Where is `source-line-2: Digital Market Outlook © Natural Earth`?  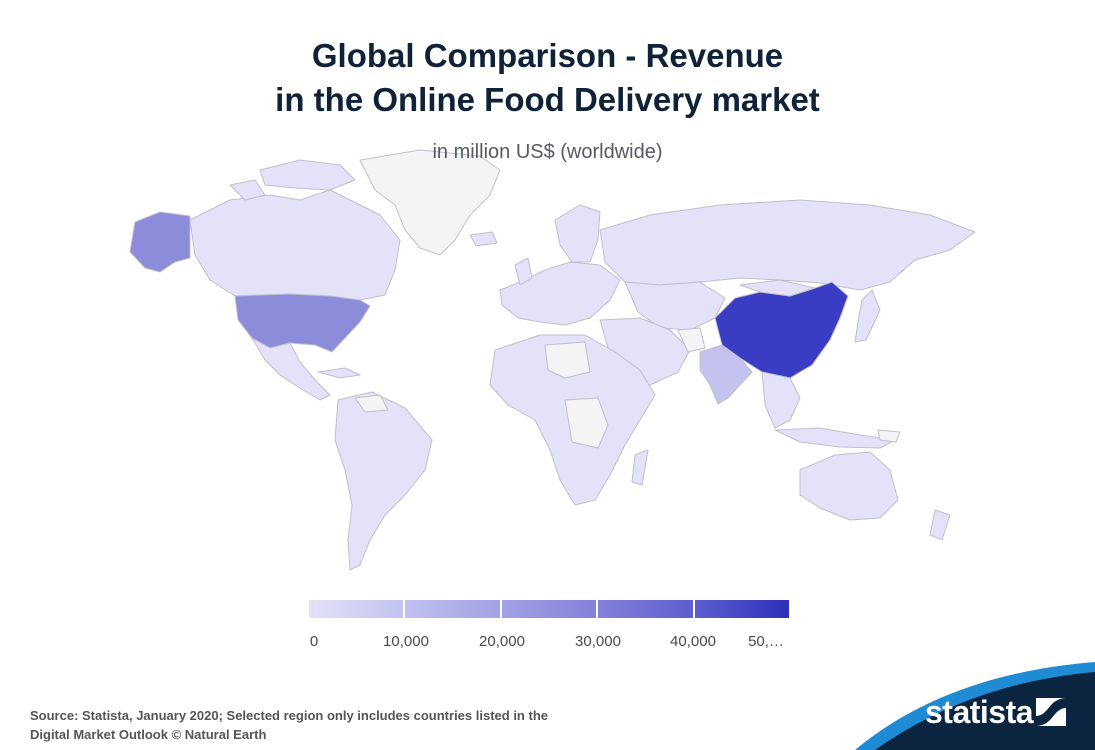
source-line-2: Digital Market Outlook © Natural Earth is located at coordinates (148, 734).